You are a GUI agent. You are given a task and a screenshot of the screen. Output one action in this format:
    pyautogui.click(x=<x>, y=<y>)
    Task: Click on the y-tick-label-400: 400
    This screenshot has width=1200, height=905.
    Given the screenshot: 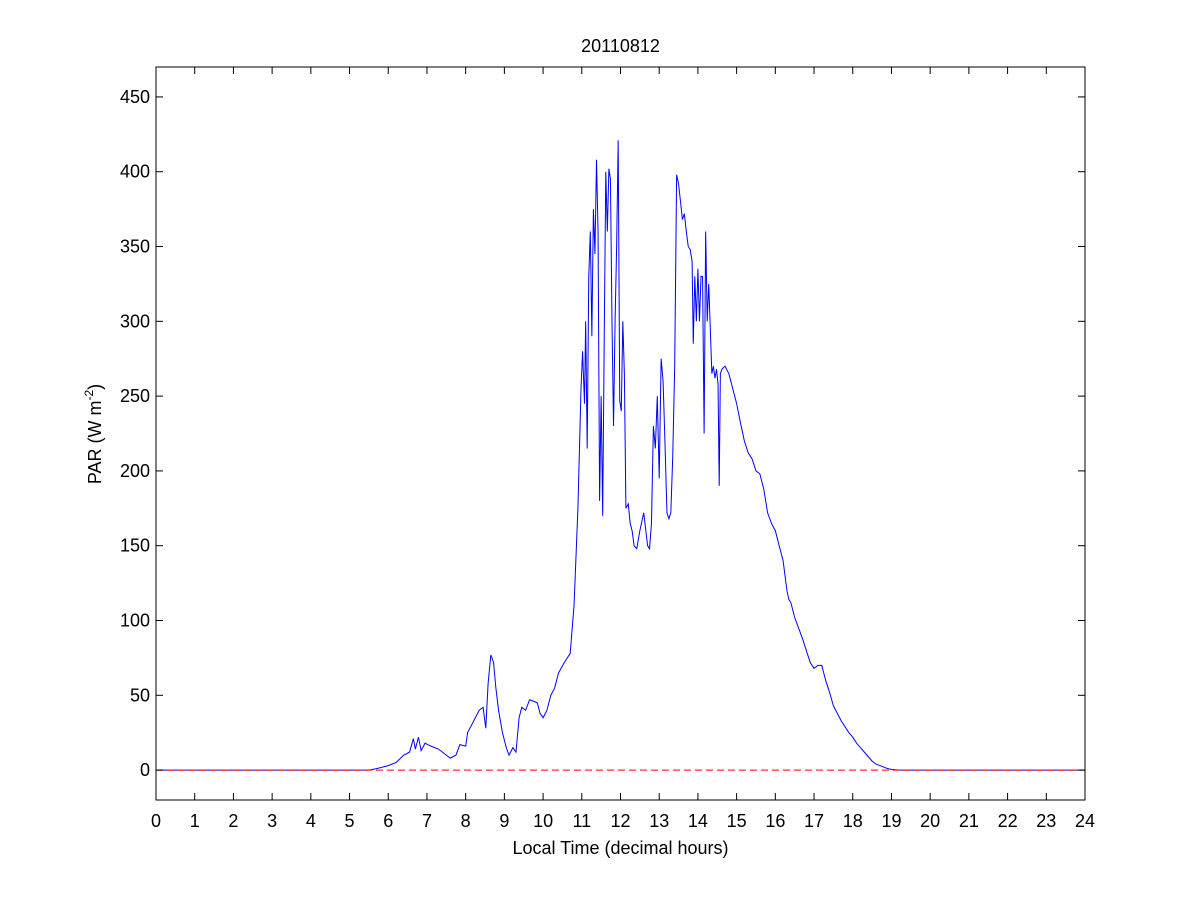 What is the action you would take?
    pyautogui.click(x=135, y=172)
    